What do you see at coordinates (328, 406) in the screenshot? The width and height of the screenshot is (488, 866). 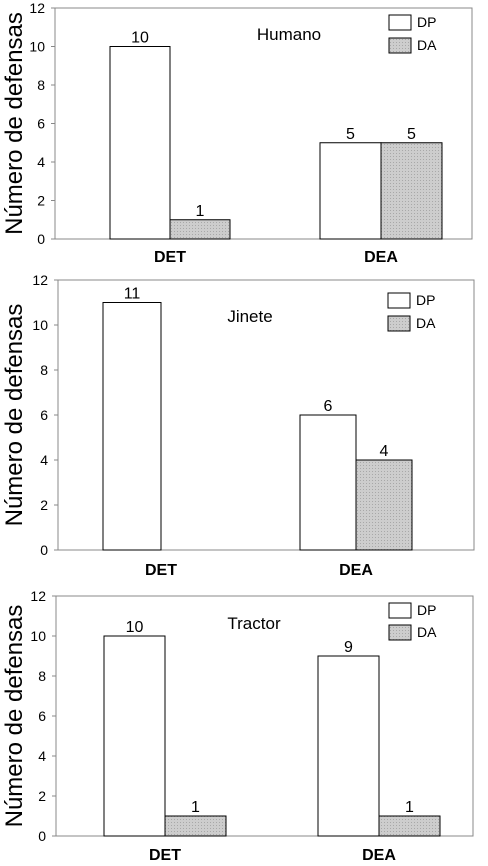 I see `data-label-dp-dea: 6` at bounding box center [328, 406].